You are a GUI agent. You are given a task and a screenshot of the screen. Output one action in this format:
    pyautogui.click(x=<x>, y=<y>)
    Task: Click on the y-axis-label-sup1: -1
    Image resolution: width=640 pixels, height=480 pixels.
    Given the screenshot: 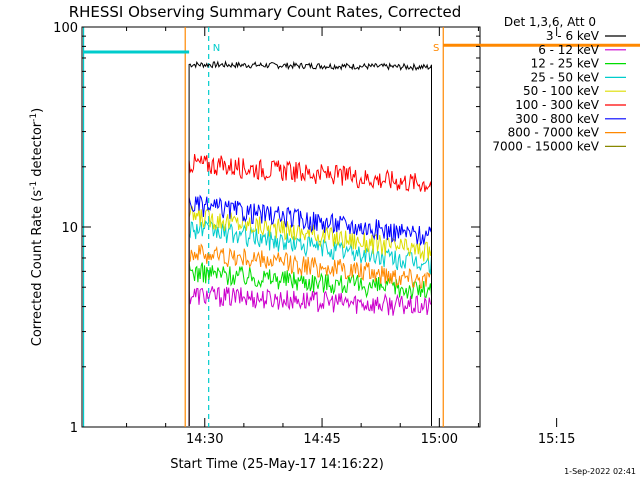 What is the action you would take?
    pyautogui.click(x=34, y=185)
    